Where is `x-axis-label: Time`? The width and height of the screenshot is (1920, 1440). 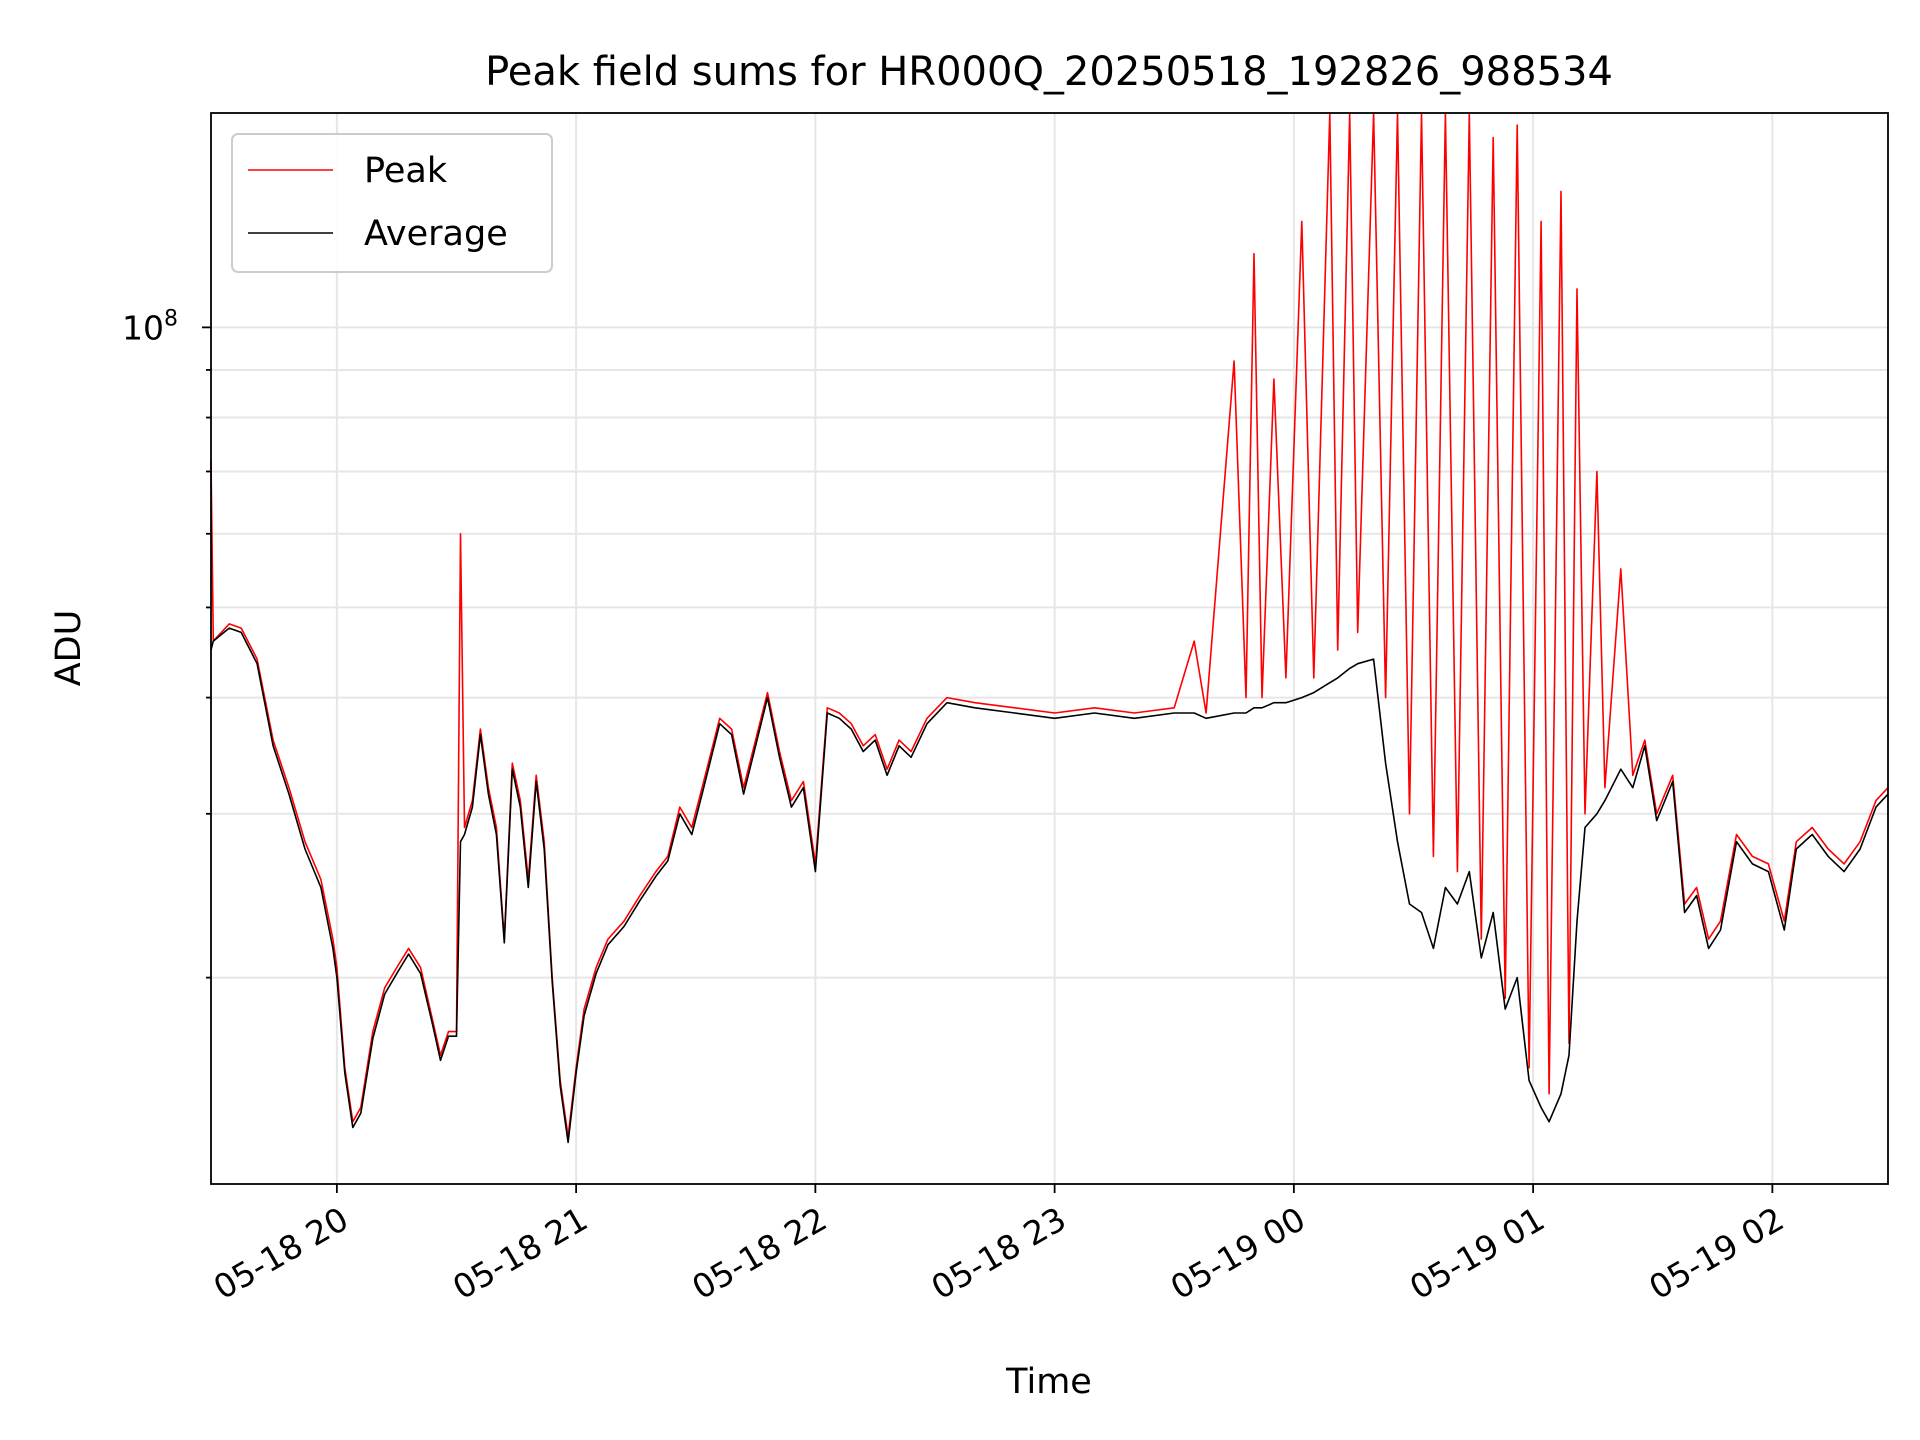
x-axis-label: Time is located at coordinates (1048, 1382).